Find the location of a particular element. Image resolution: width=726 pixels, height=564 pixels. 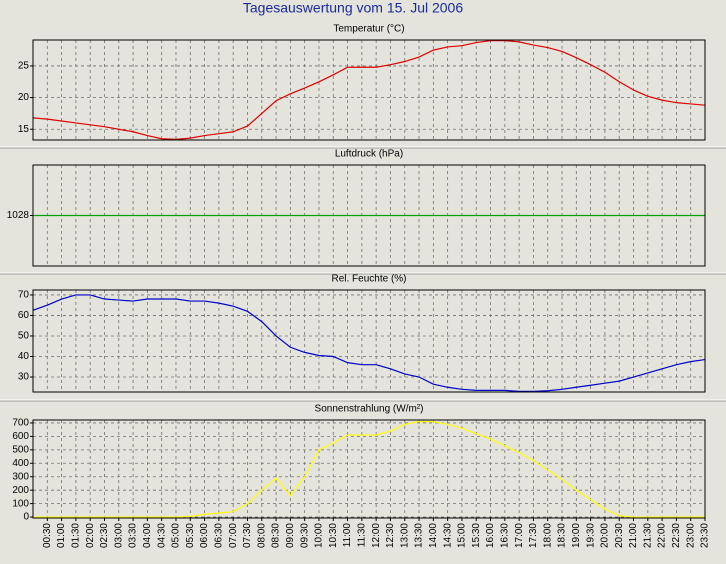

x-tick-label: 20:30 is located at coordinates (619, 535).